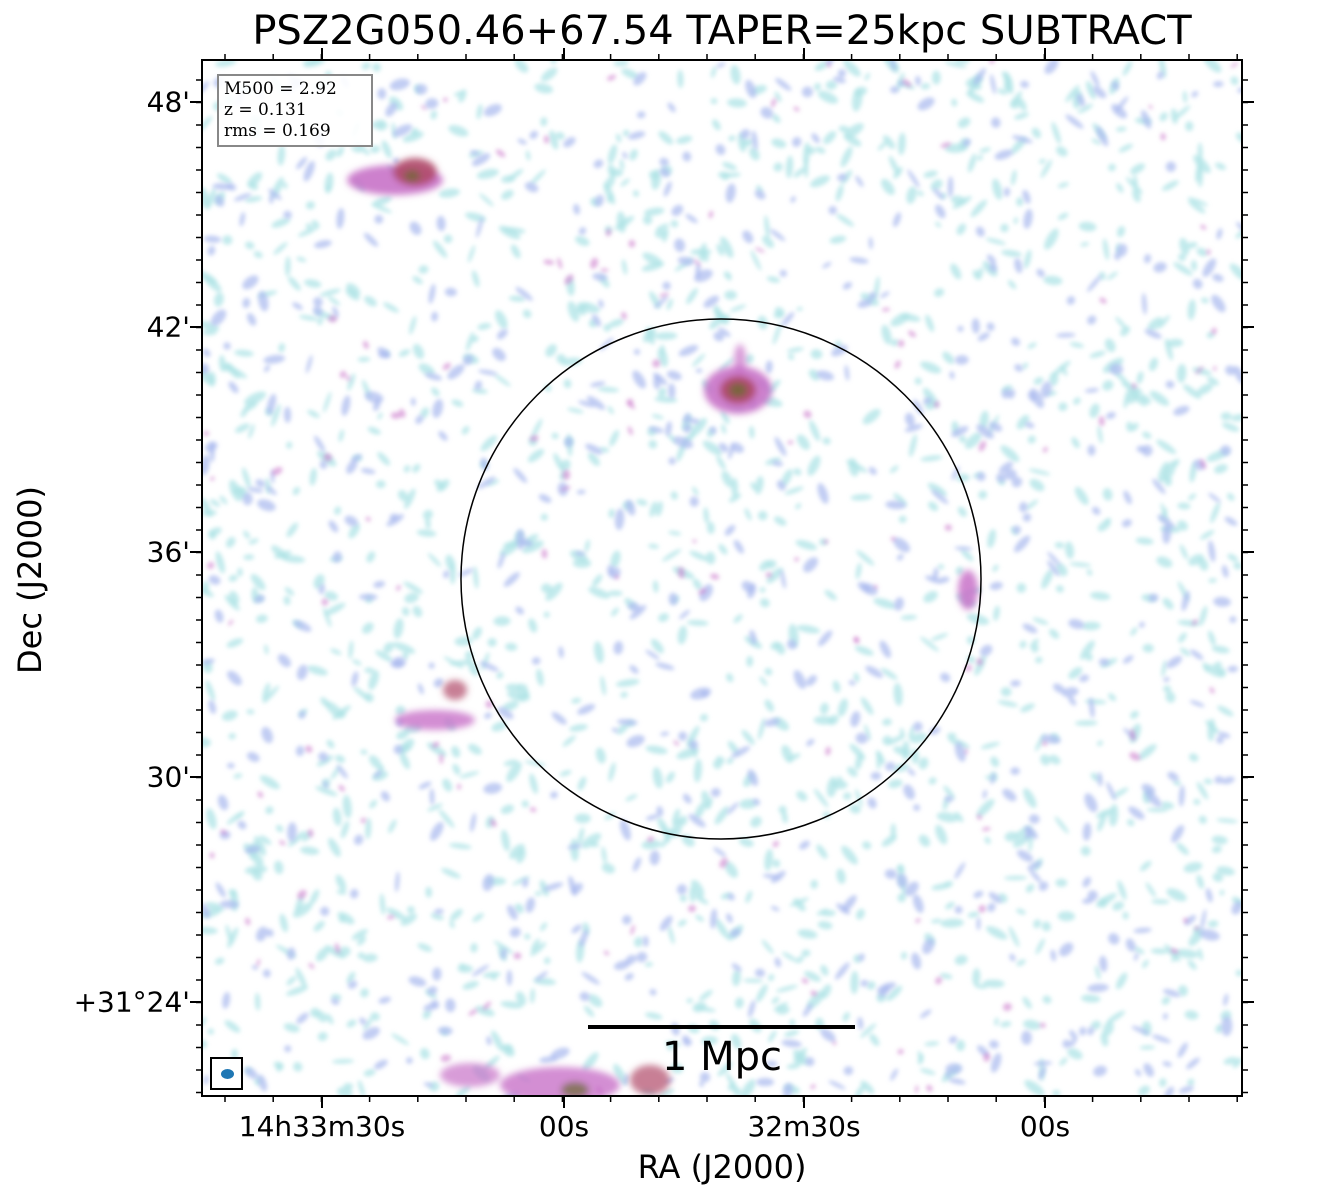  Describe the element at coordinates (722, 1167) in the screenshot. I see `x-axis-label: RA (J2000)` at that location.